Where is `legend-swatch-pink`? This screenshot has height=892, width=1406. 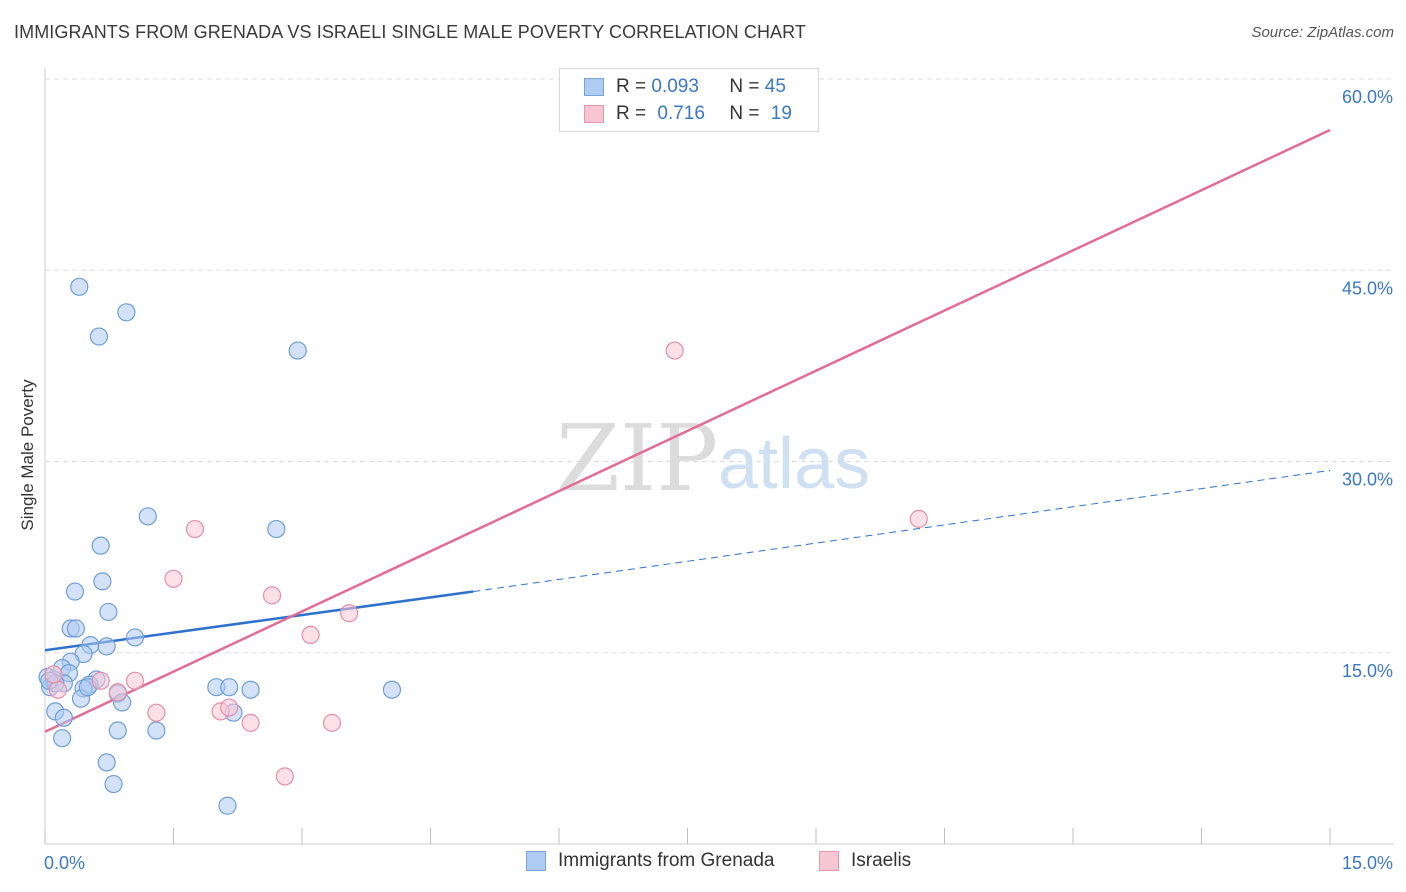
legend-swatch-pink is located at coordinates (594, 114).